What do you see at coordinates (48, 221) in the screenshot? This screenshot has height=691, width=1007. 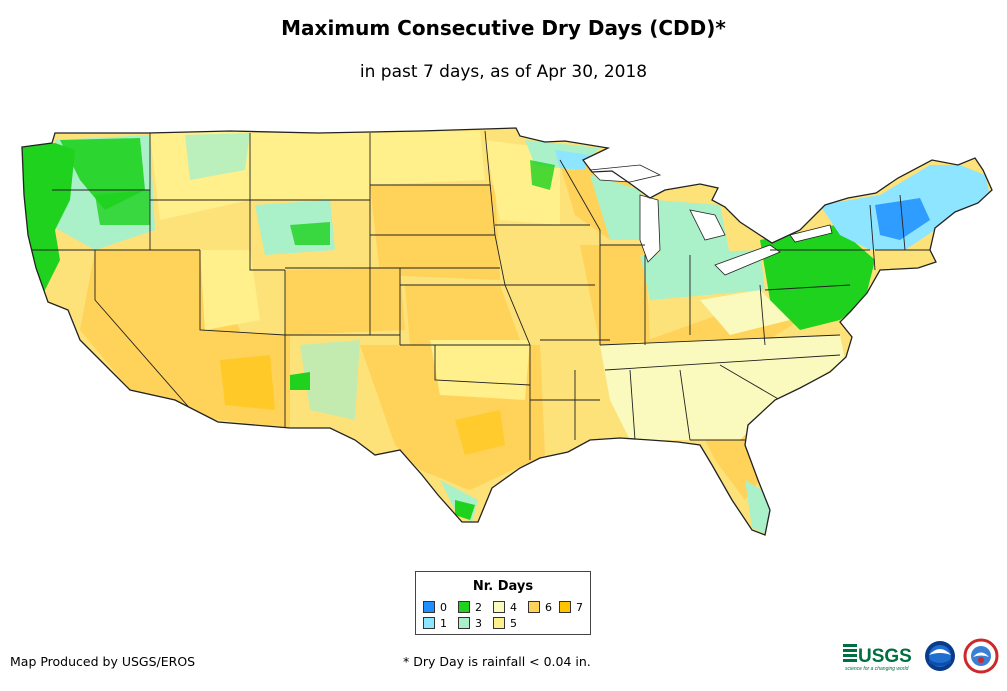 I see `zone-2-pacific-coast` at bounding box center [48, 221].